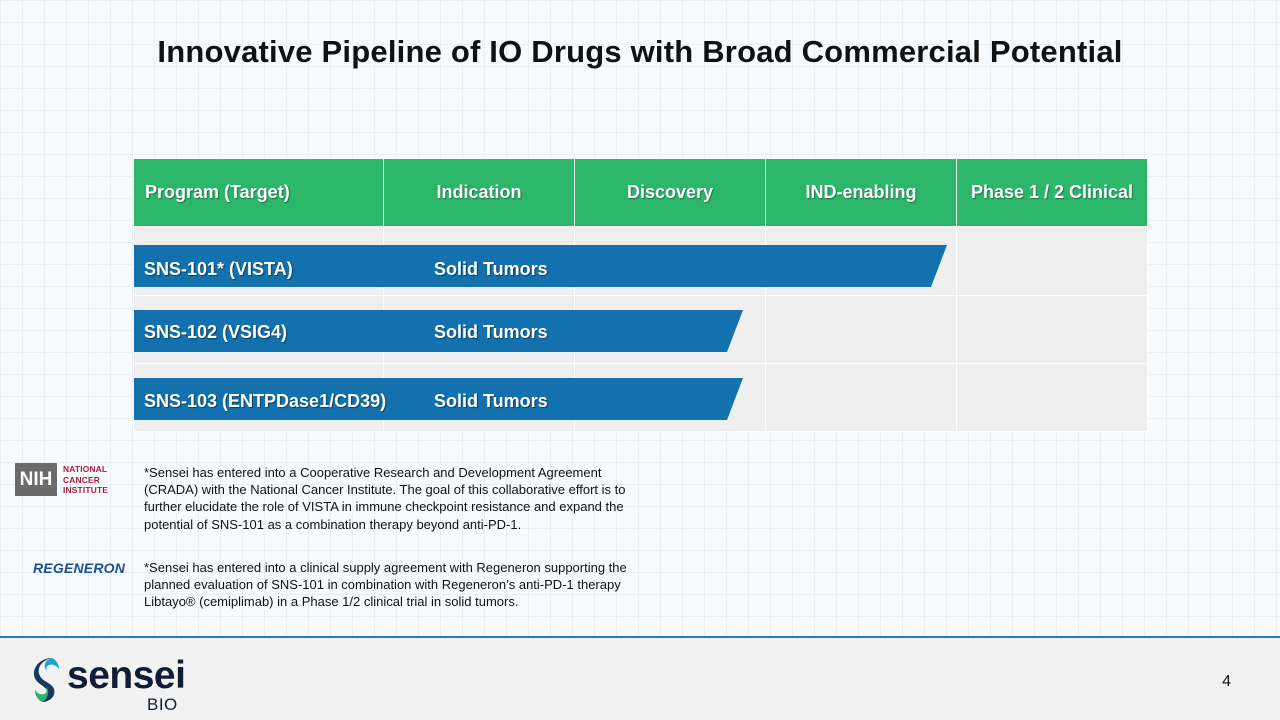 This screenshot has width=1280, height=720. What do you see at coordinates (670, 193) in the screenshot?
I see `header-discovery: Discovery` at bounding box center [670, 193].